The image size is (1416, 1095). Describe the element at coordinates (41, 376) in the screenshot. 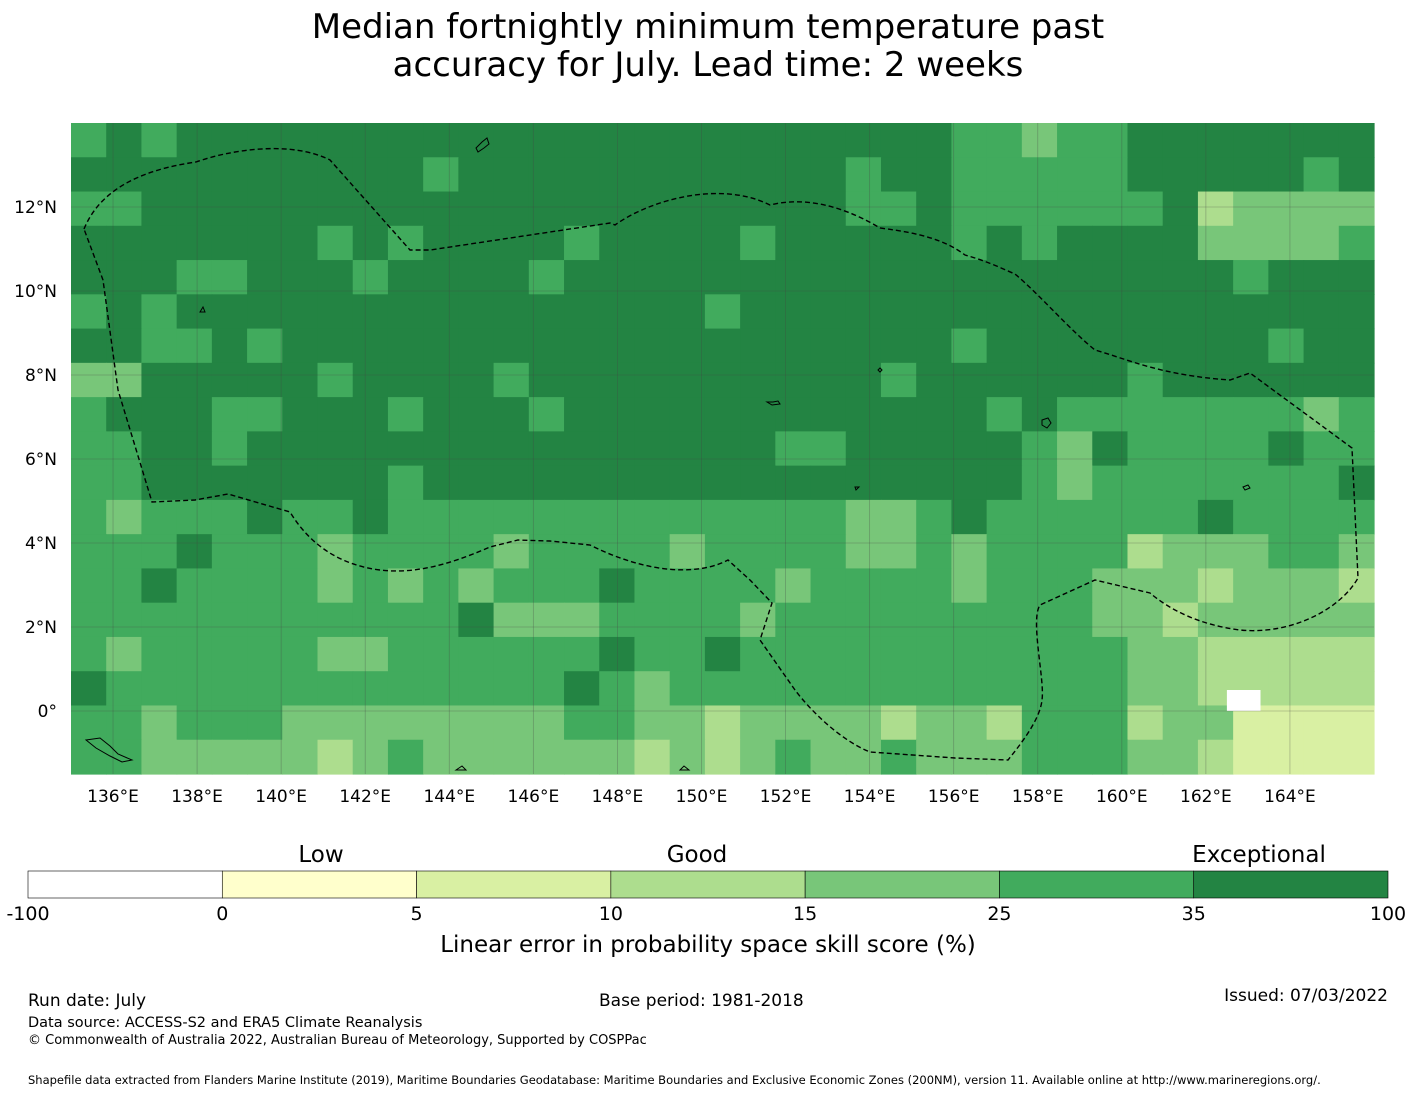

I see `latitude-tick-label: 8°N` at that location.